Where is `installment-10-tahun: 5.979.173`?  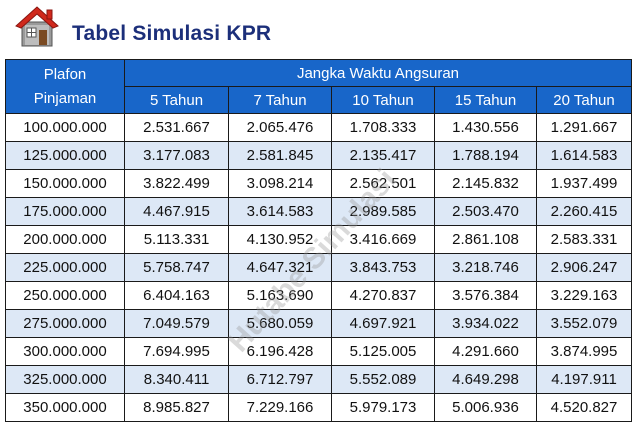 installment-10-tahun: 5.979.173 is located at coordinates (383, 407).